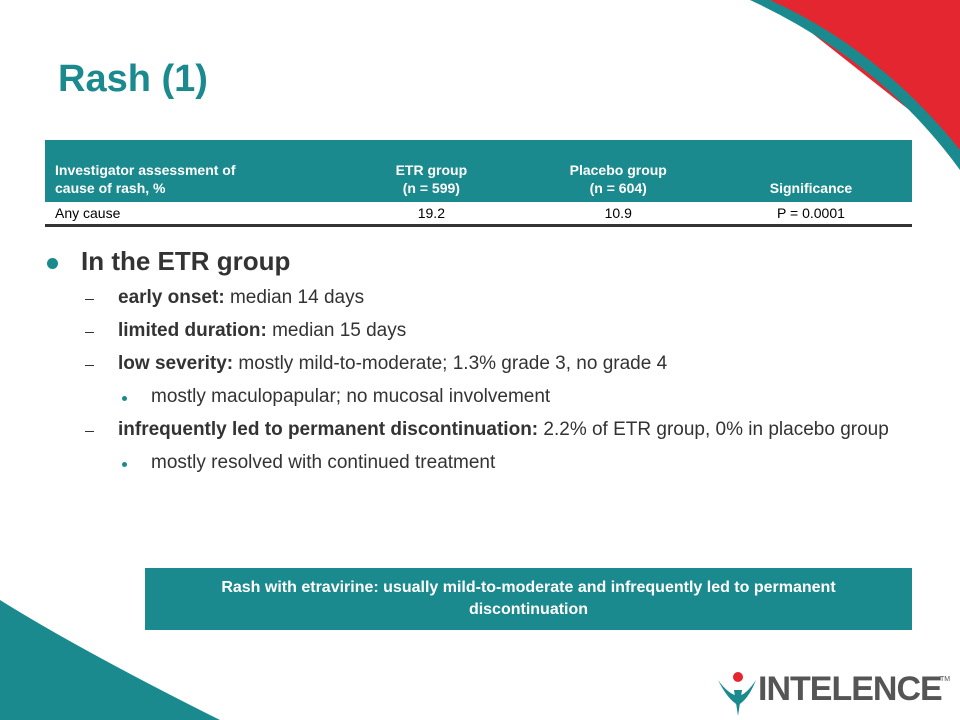 Image resolution: width=960 pixels, height=720 pixels. Describe the element at coordinates (481, 298) in the screenshot. I see `bullet-item: early onset: median 14 days` at that location.